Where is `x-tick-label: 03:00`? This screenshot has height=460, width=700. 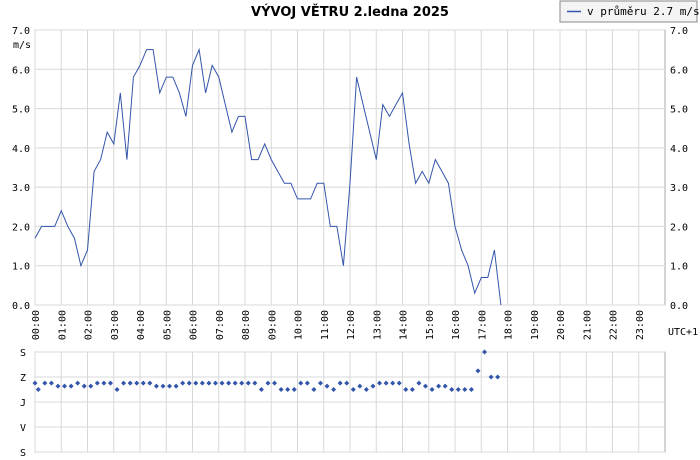 x-tick-label: 03:00 is located at coordinates (115, 325).